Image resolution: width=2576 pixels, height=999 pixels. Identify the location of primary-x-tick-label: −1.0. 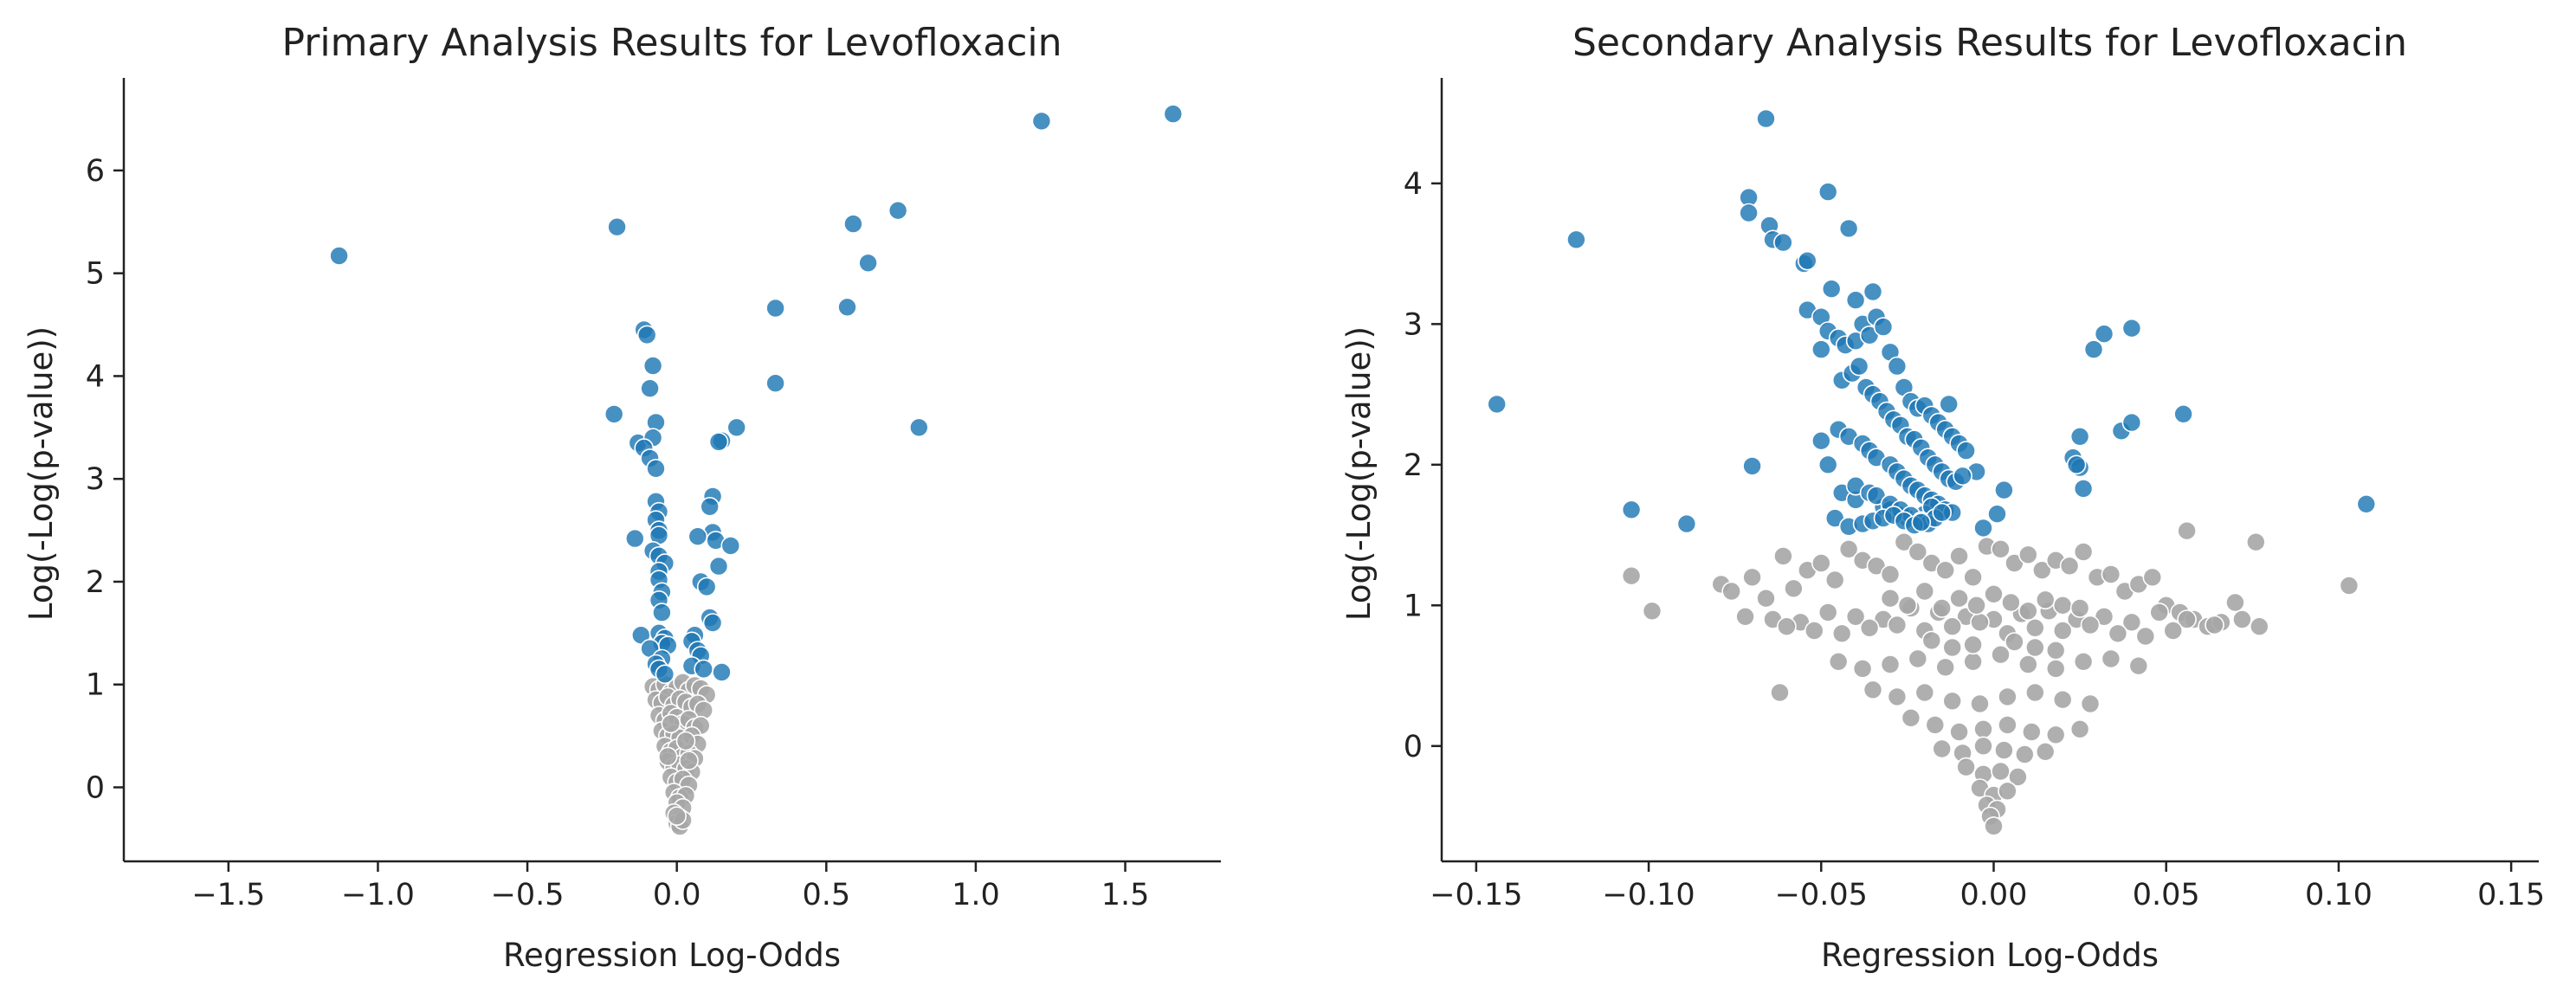
(378, 895).